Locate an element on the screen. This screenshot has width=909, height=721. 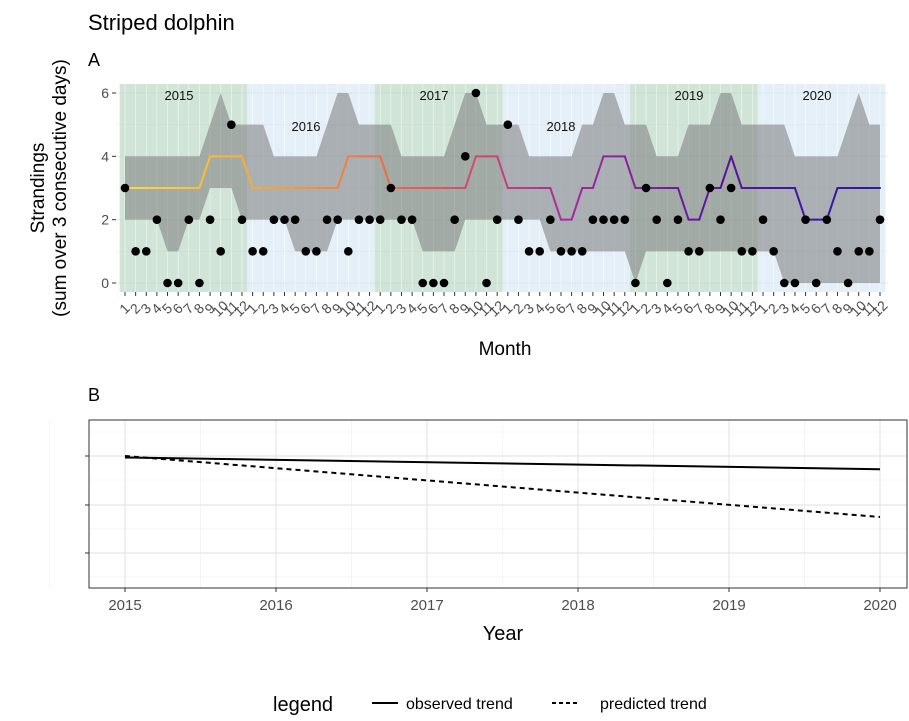
x-axis-title: Year is located at coordinates (503, 634).